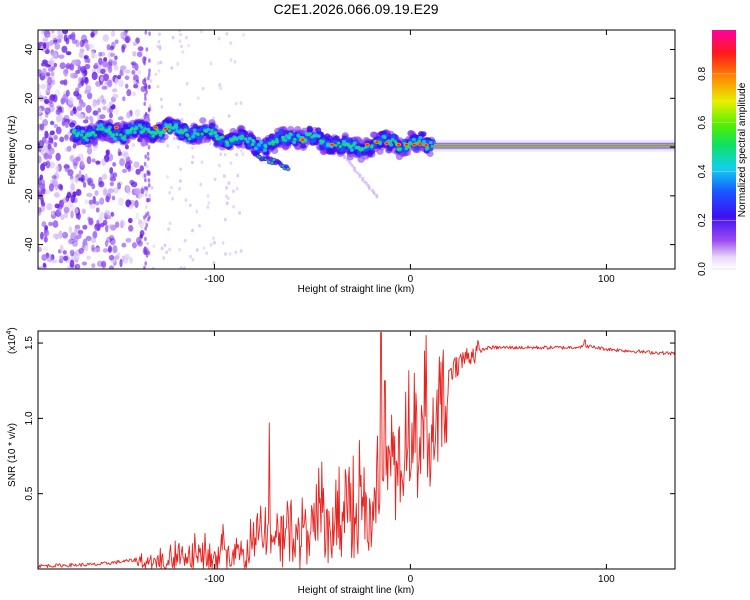 This screenshot has width=750, height=600. What do you see at coordinates (702, 269) in the screenshot?
I see `colorbar-tick-label: 0.0` at bounding box center [702, 269].